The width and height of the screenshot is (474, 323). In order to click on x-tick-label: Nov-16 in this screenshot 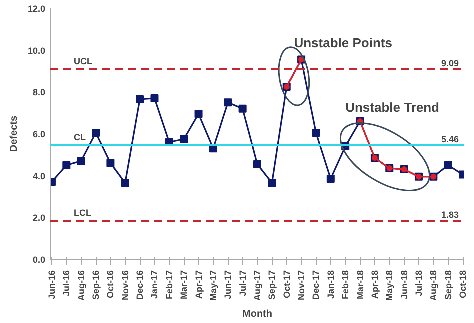, I will do `click(125, 285)`.